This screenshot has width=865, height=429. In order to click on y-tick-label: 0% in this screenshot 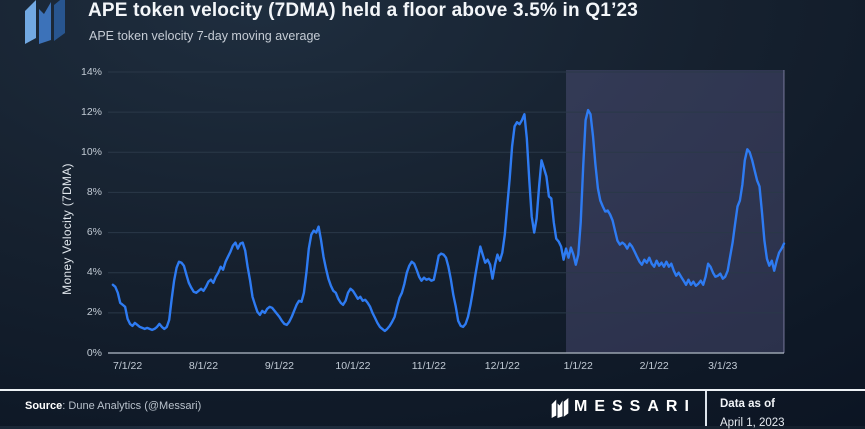, I will do `click(94, 352)`.